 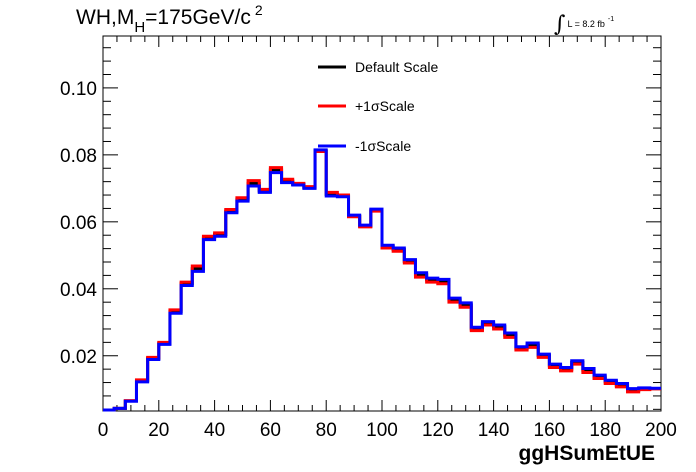 I want to click on x-tick-label: 140, so click(x=494, y=430).